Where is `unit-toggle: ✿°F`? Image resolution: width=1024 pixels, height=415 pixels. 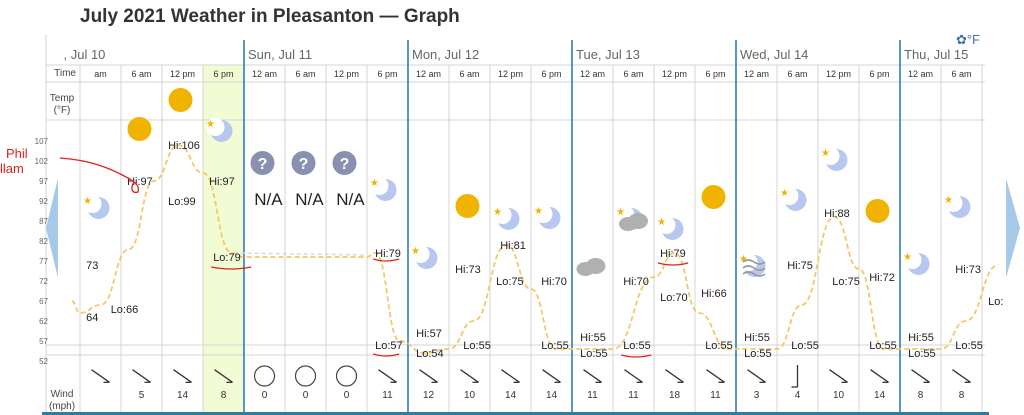 unit-toggle: ✿°F is located at coordinates (968, 40).